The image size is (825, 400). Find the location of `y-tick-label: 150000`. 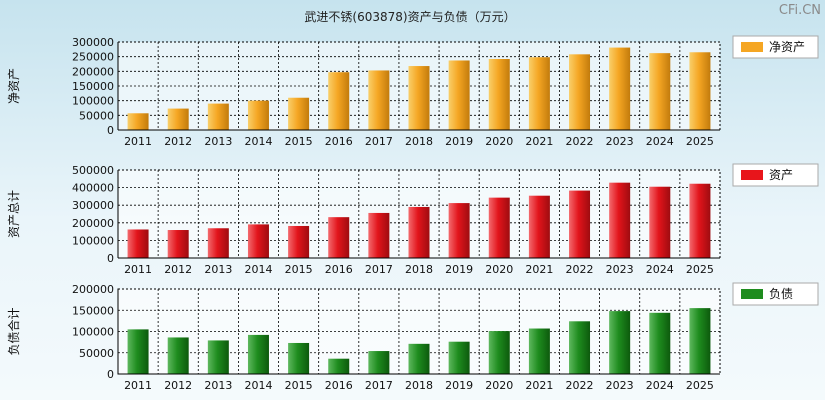

y-tick-label: 150000 is located at coordinates (93, 86).